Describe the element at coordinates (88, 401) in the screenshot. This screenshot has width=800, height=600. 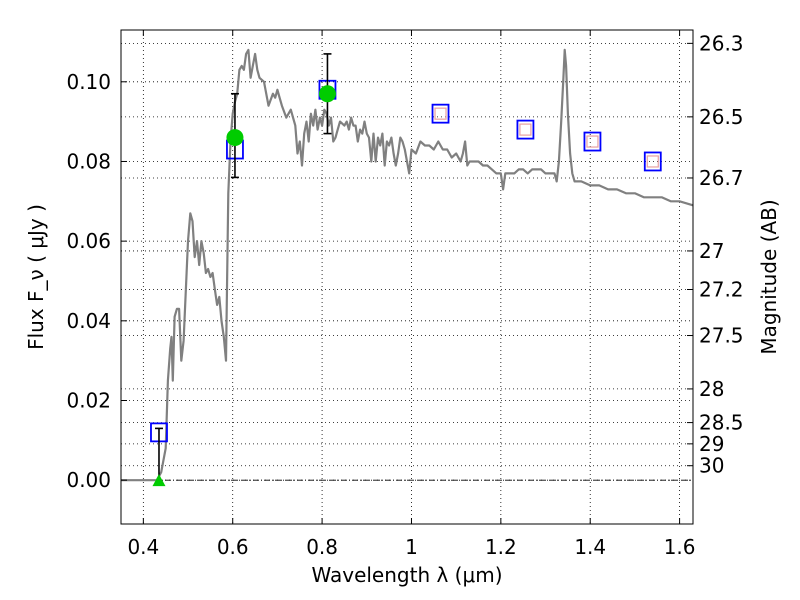
I see `y-tick-label: 0.02` at that location.